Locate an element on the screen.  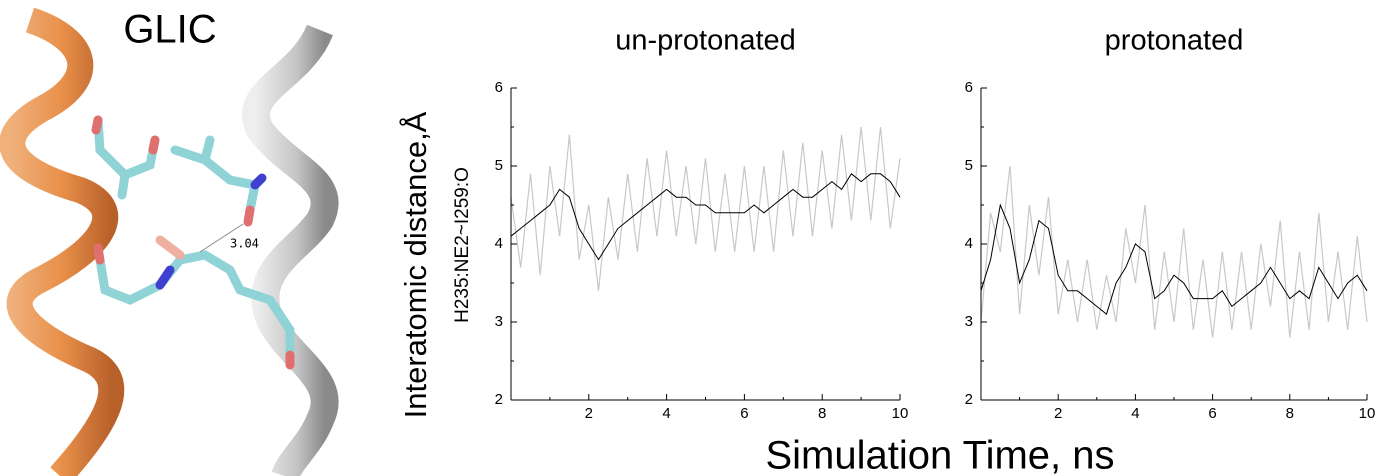
orange-helix is located at coordinates (62, 241).